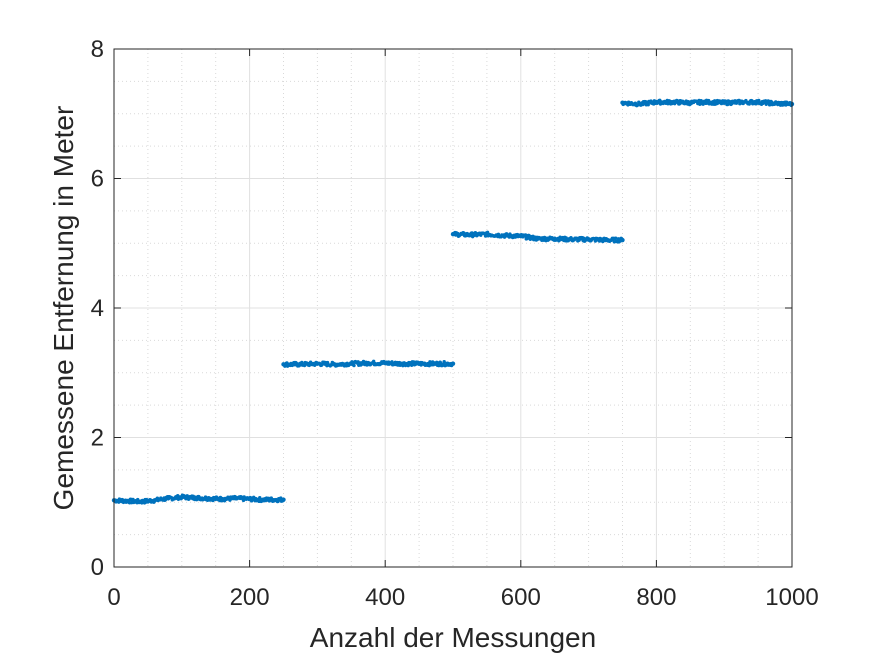 The height and width of the screenshot is (656, 875). Describe the element at coordinates (63, 308) in the screenshot. I see `y-axis-title: Gemessene Entfernung in Meter` at that location.